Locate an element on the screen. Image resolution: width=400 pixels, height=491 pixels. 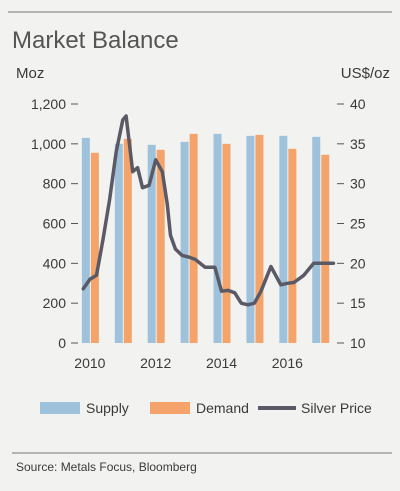
legend: Supply Demand Silver Price is located at coordinates (206, 408).